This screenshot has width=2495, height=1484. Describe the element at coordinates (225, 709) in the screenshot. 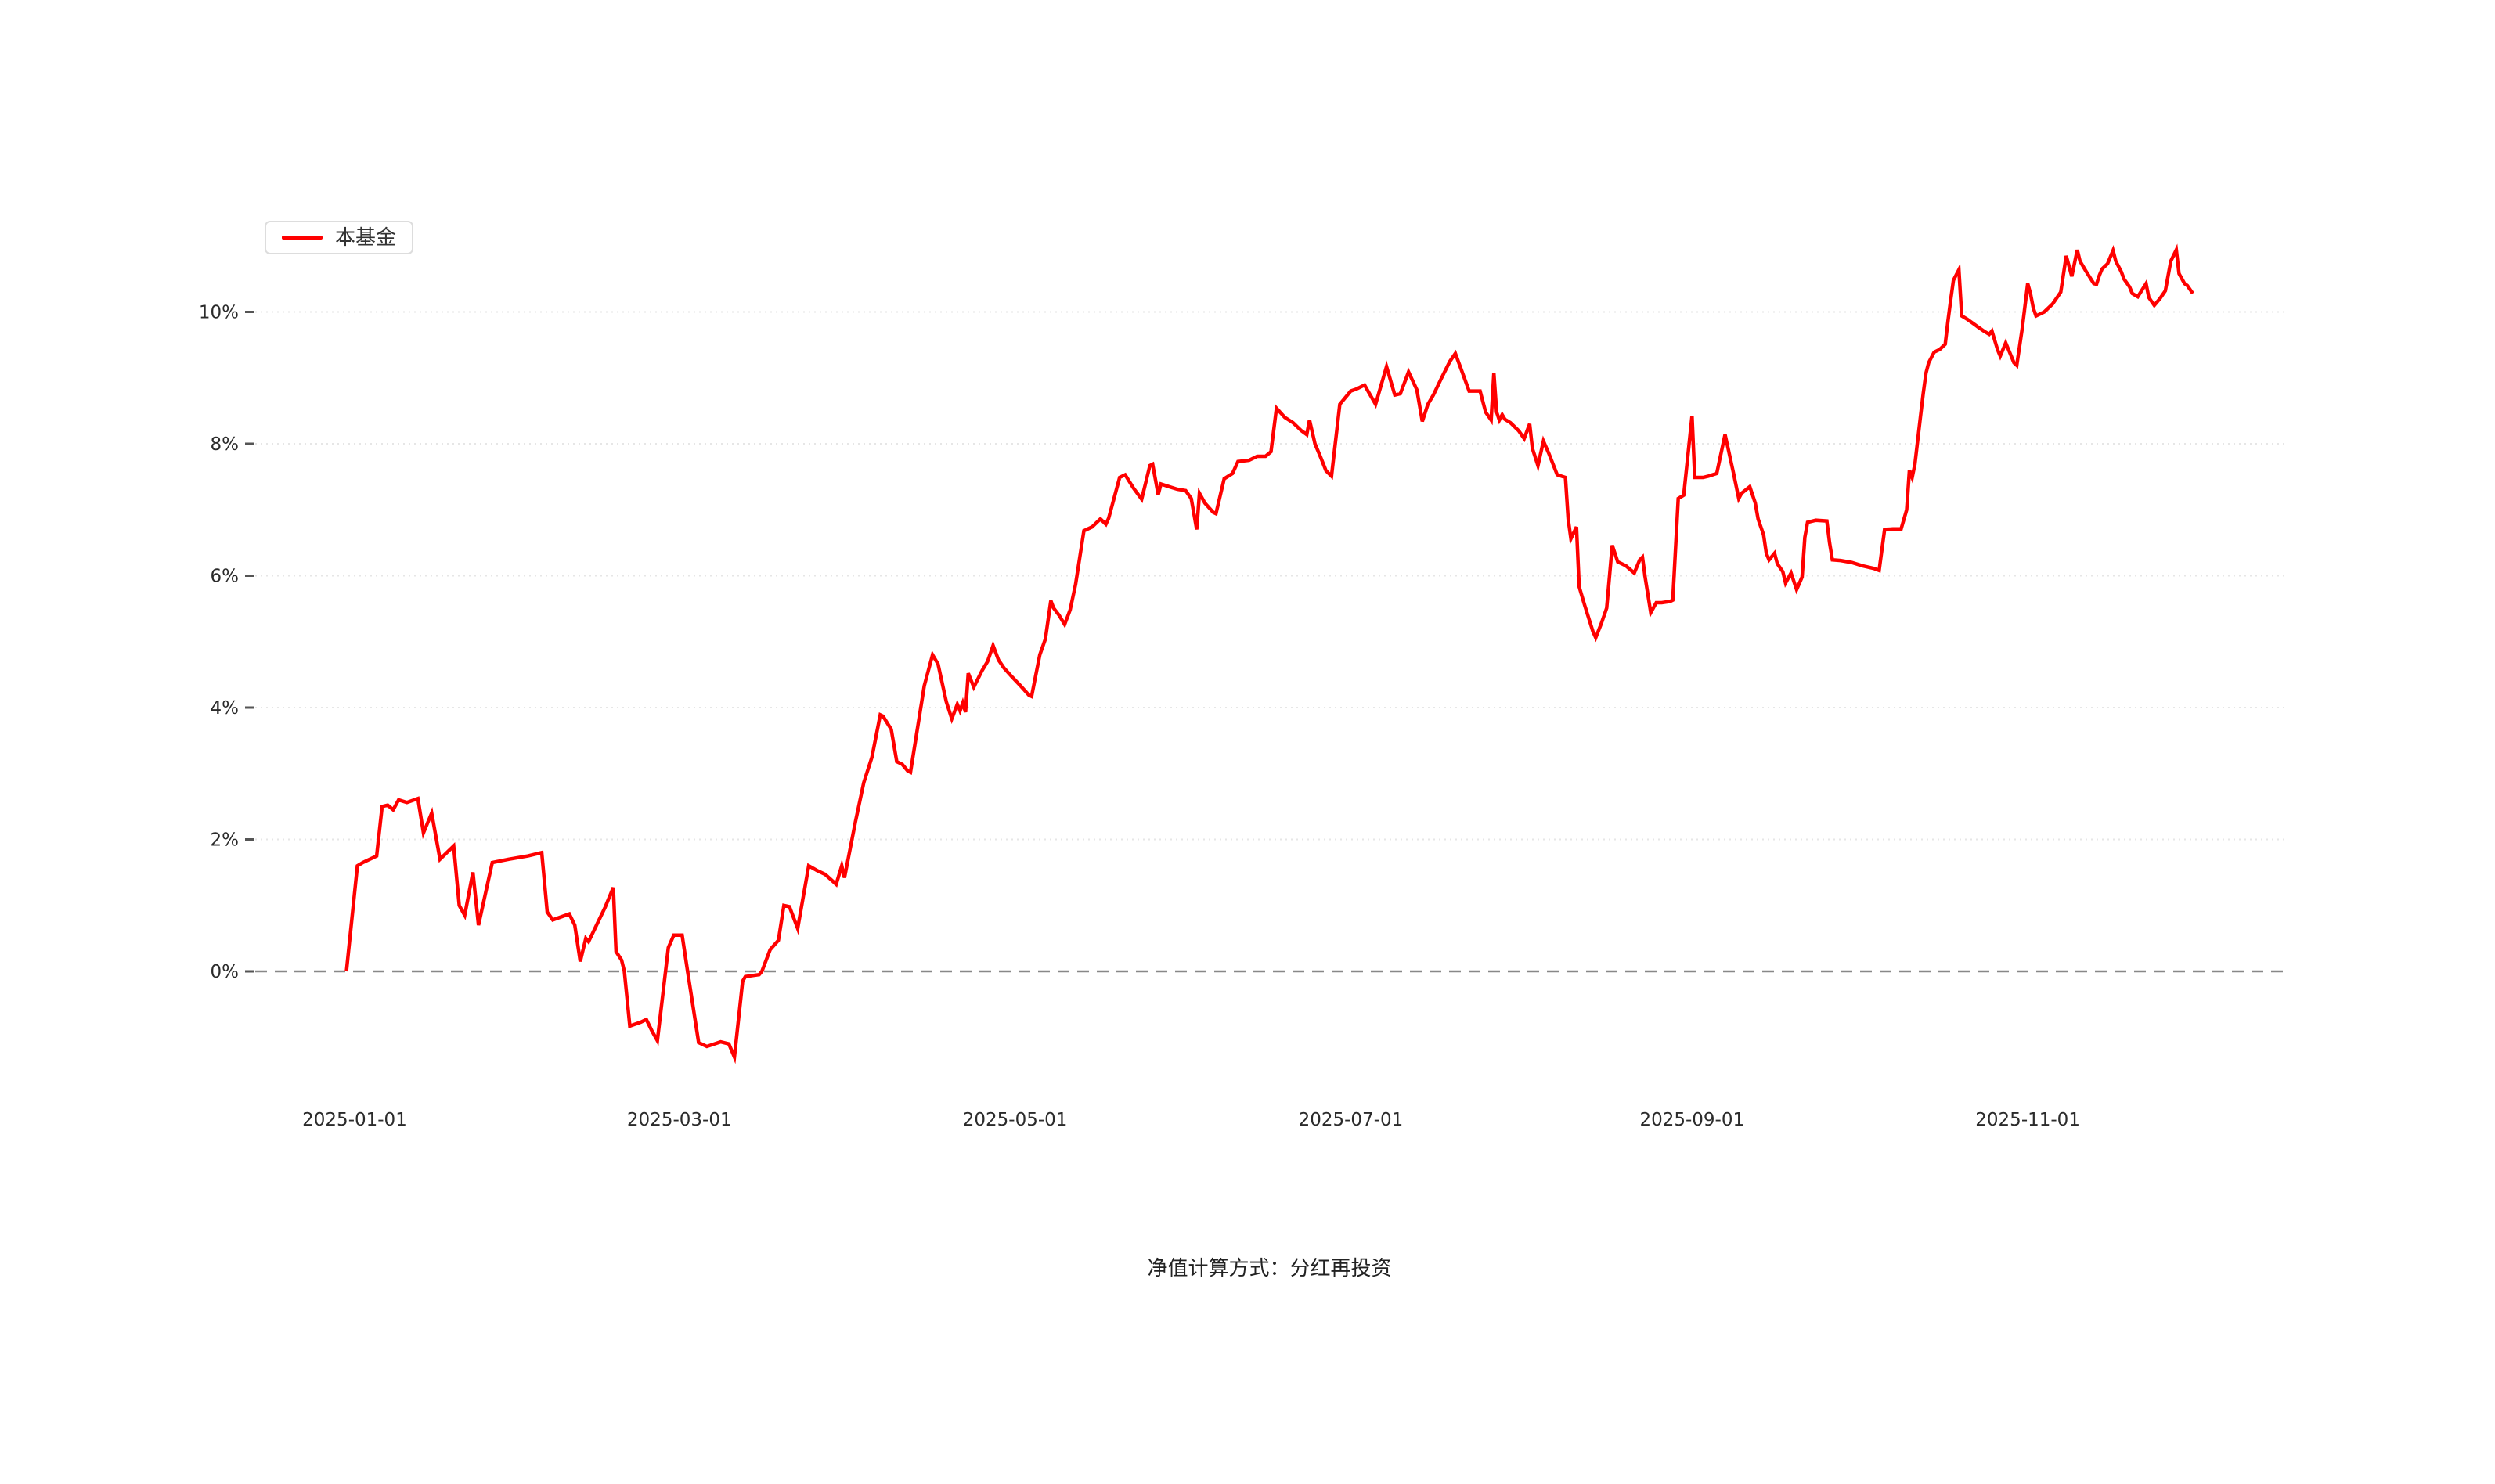

I see `y-axis-label: 4%` at that location.